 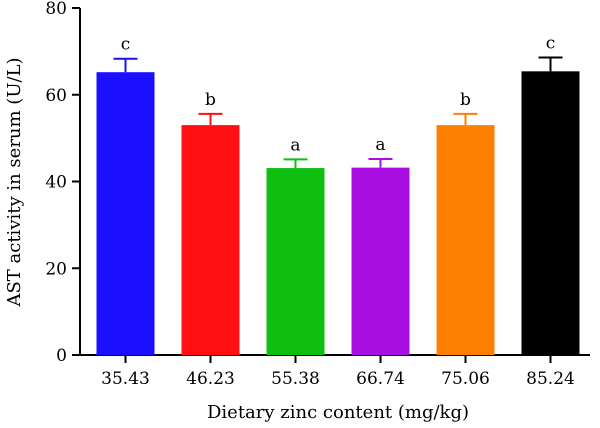 I want to click on x-tick-label: 46.23, so click(x=210, y=379).